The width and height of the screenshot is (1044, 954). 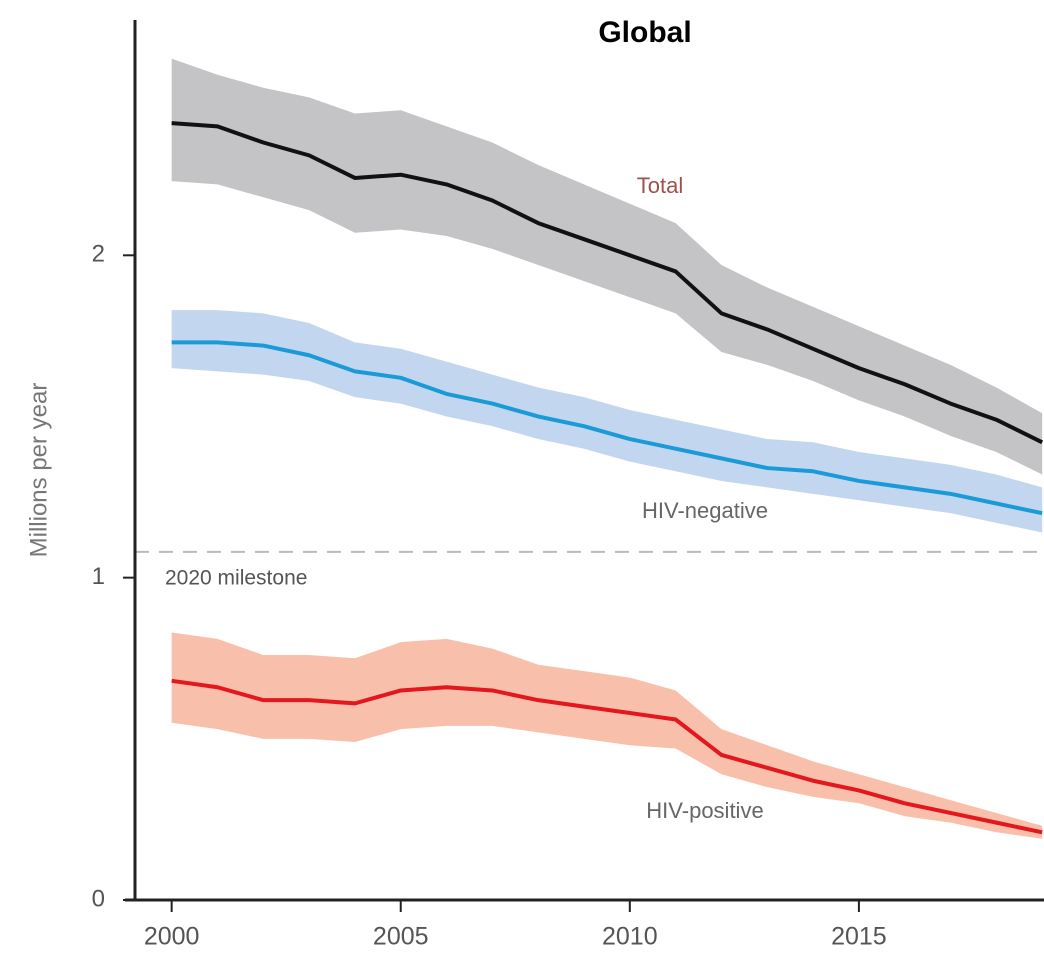 I want to click on x-tick-label: 2005, so click(x=401, y=937).